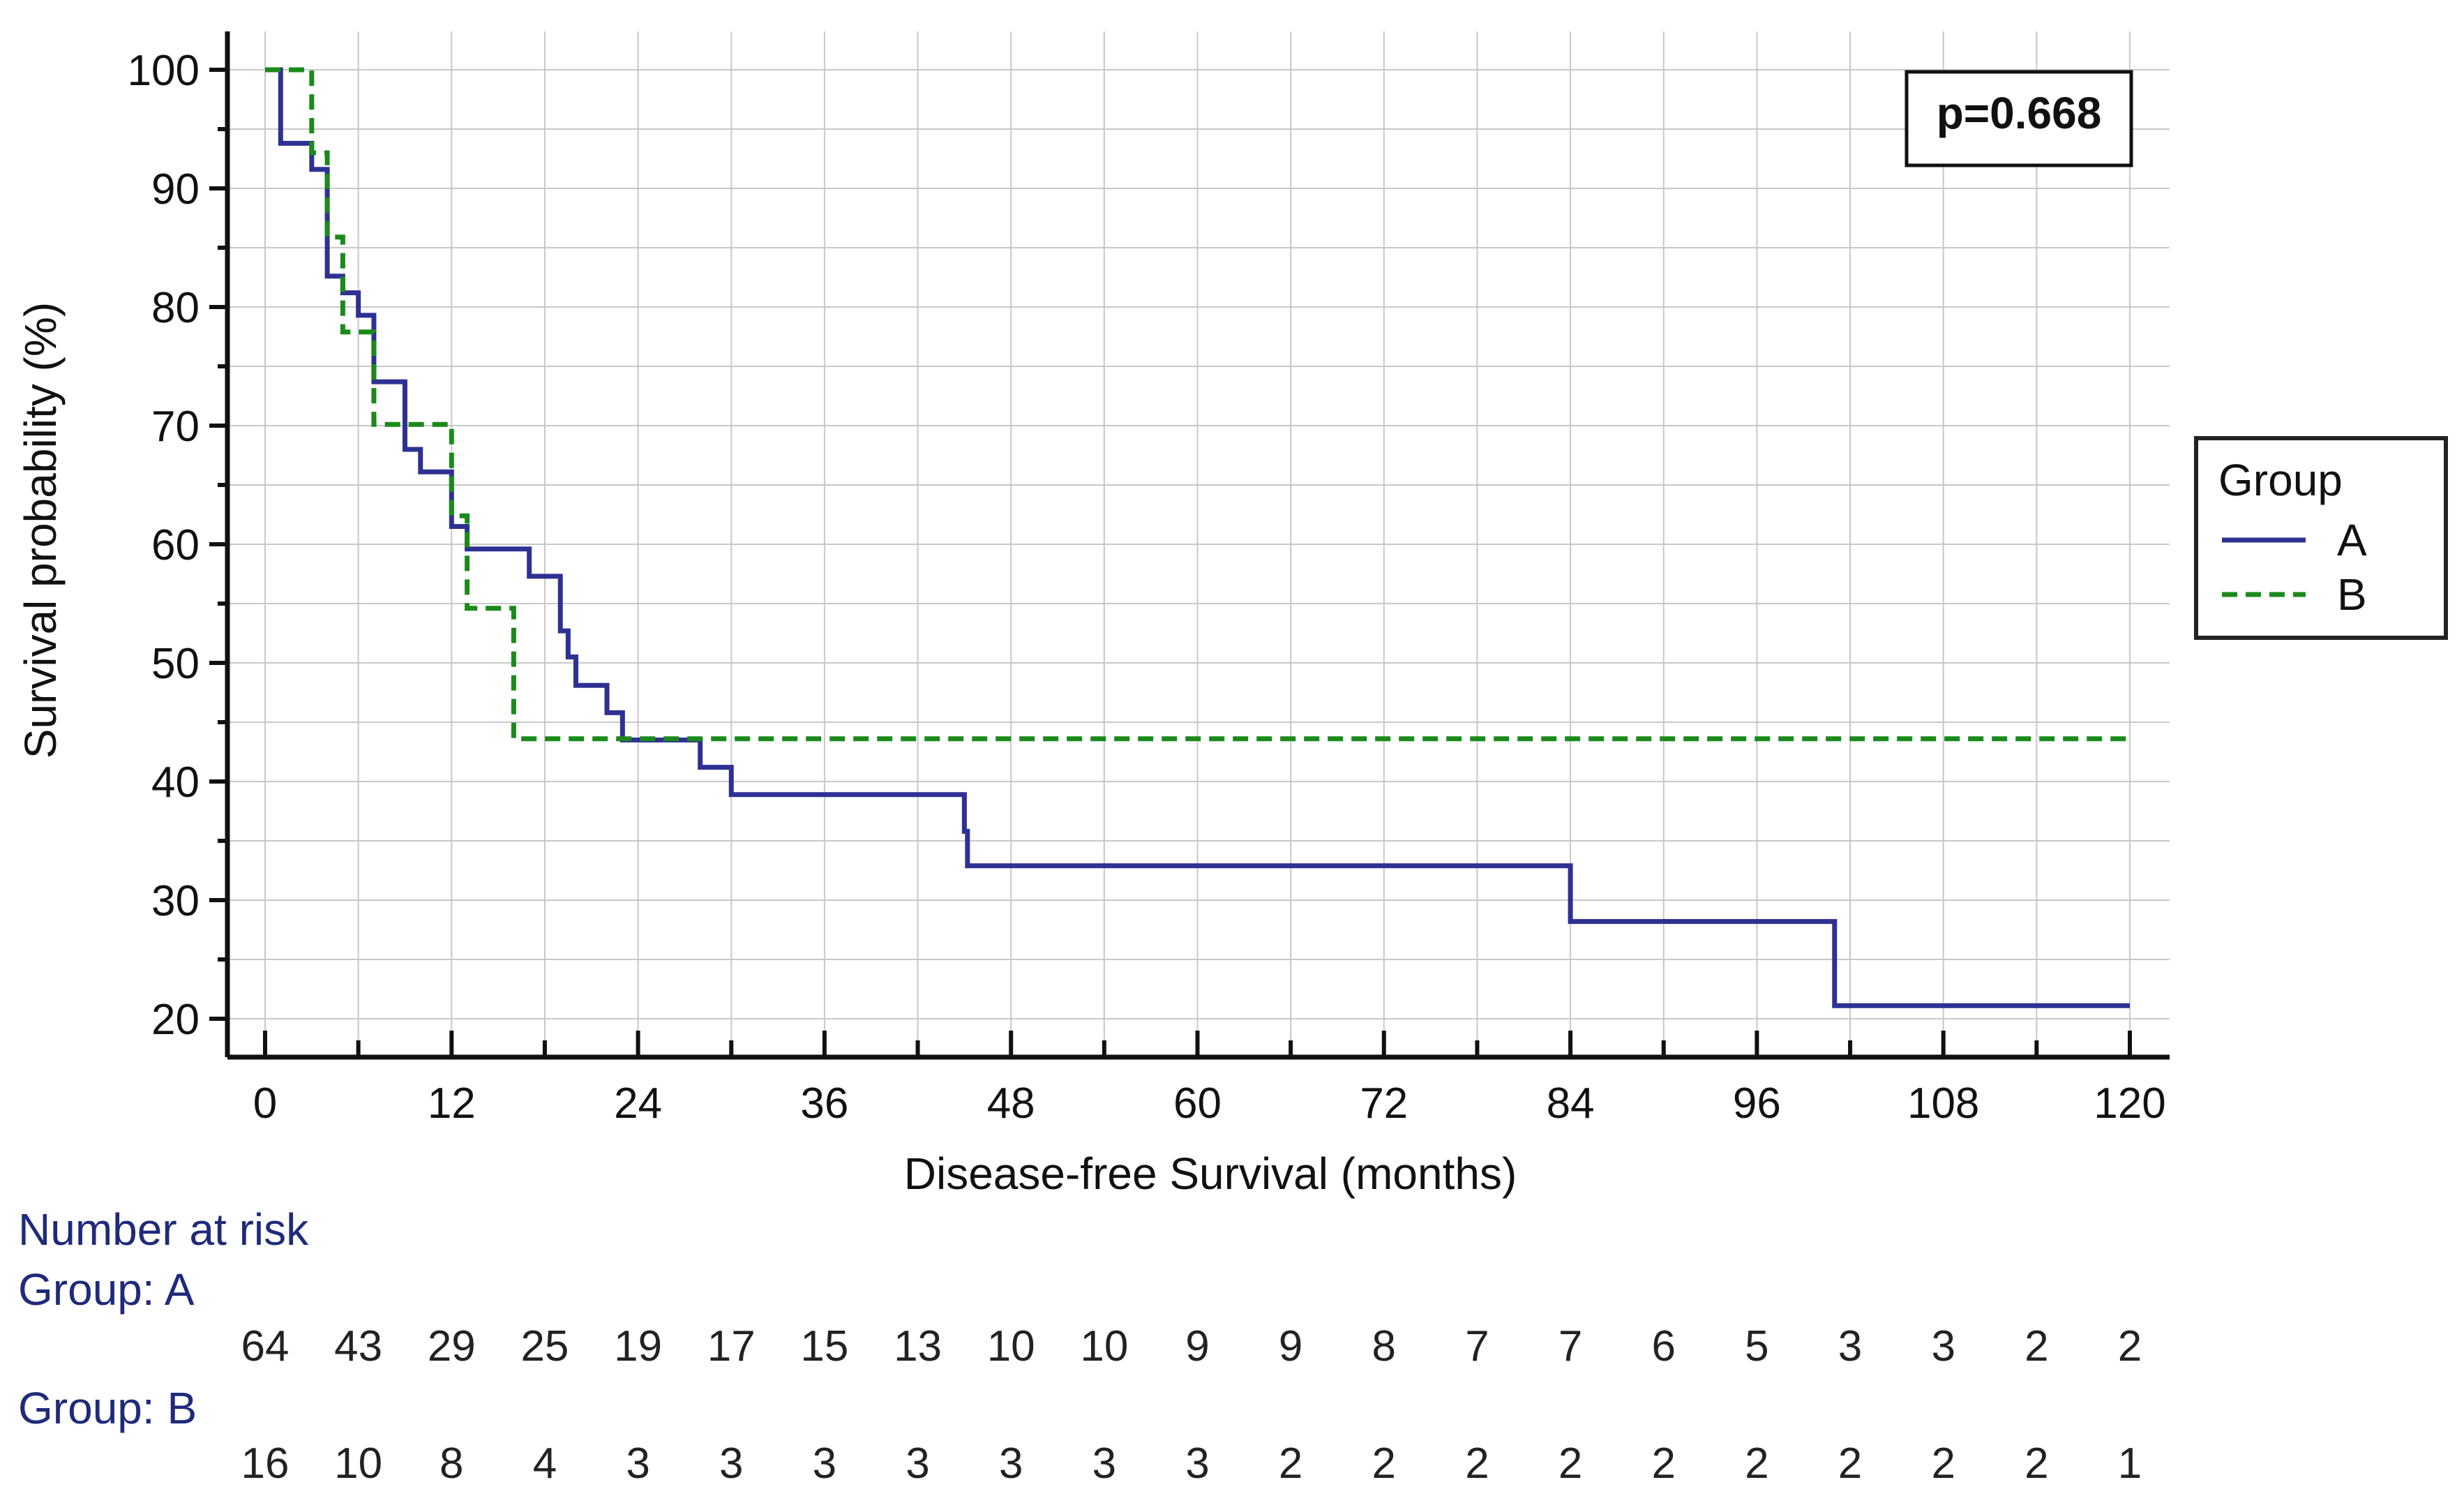  Describe the element at coordinates (265, 1346) in the screenshot. I see `risk-count-group-a: 64` at that location.